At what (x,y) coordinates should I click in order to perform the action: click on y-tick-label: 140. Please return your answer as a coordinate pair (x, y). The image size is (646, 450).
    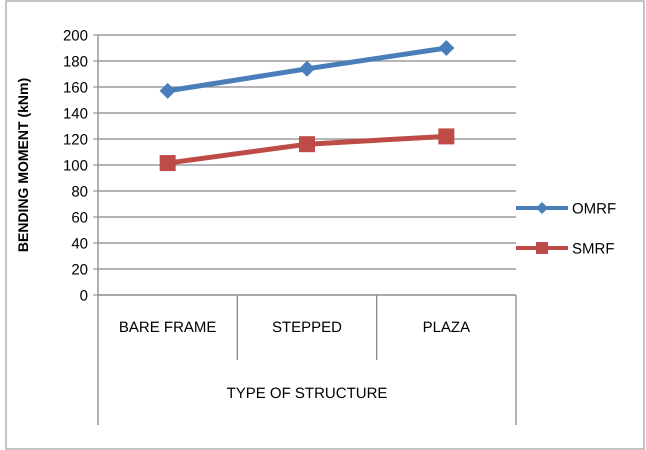
    Looking at the image, I should click on (75, 113).